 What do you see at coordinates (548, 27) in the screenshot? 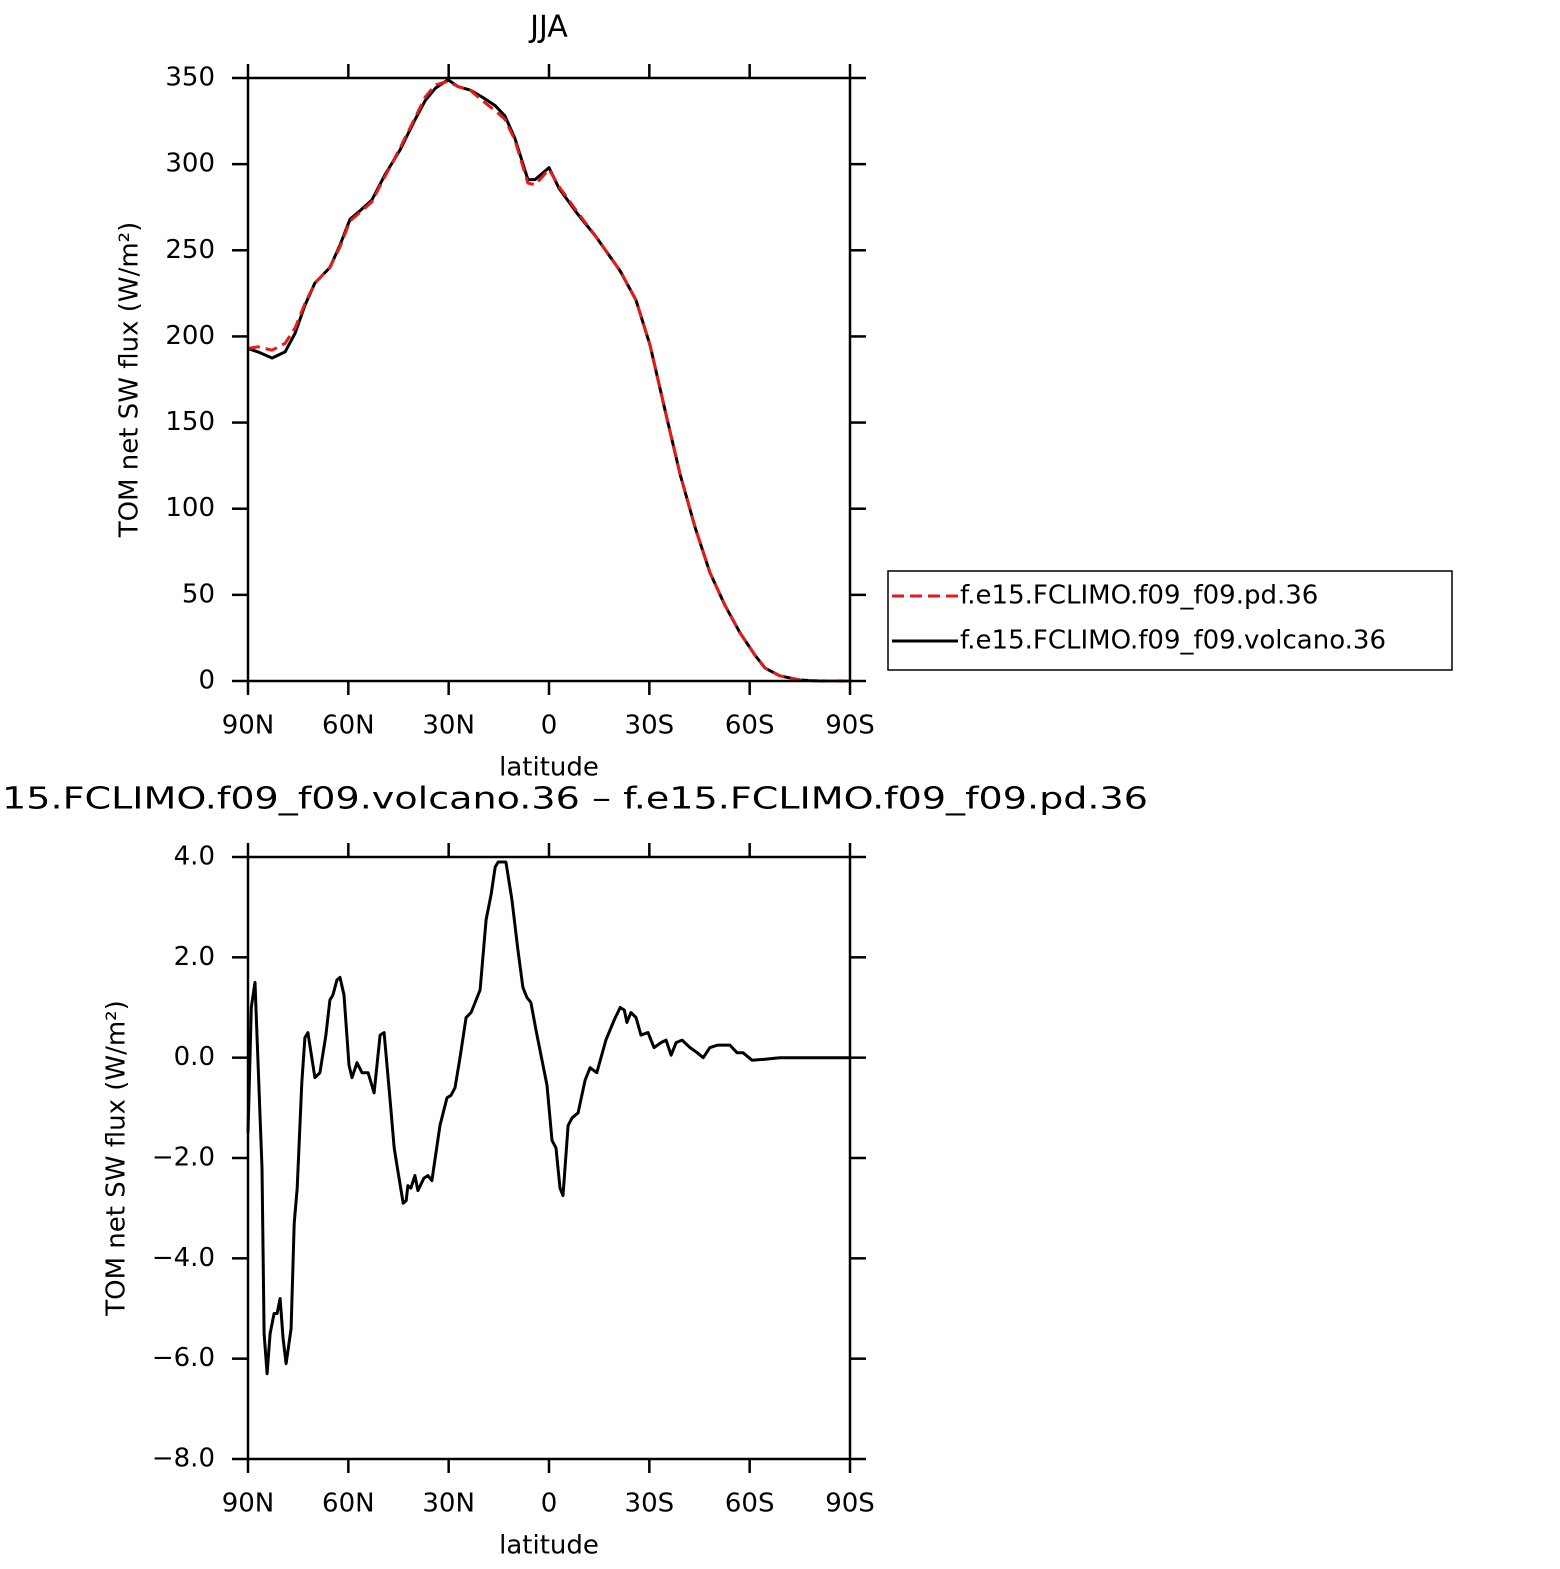
I see `chart-title: JJA` at bounding box center [548, 27].